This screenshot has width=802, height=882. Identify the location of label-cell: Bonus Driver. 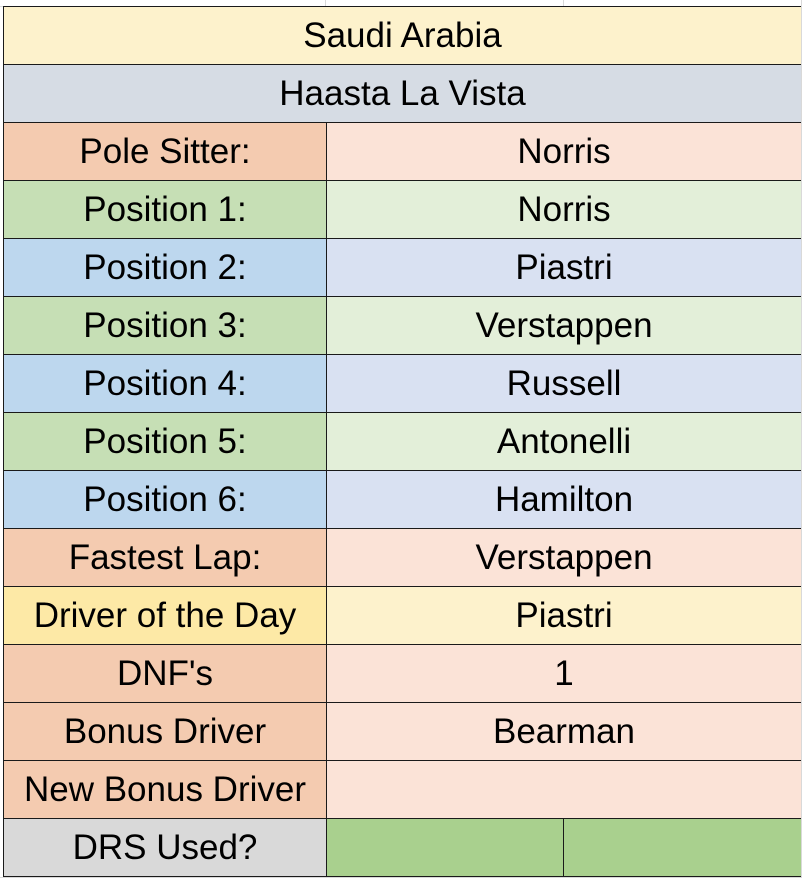
(165, 731).